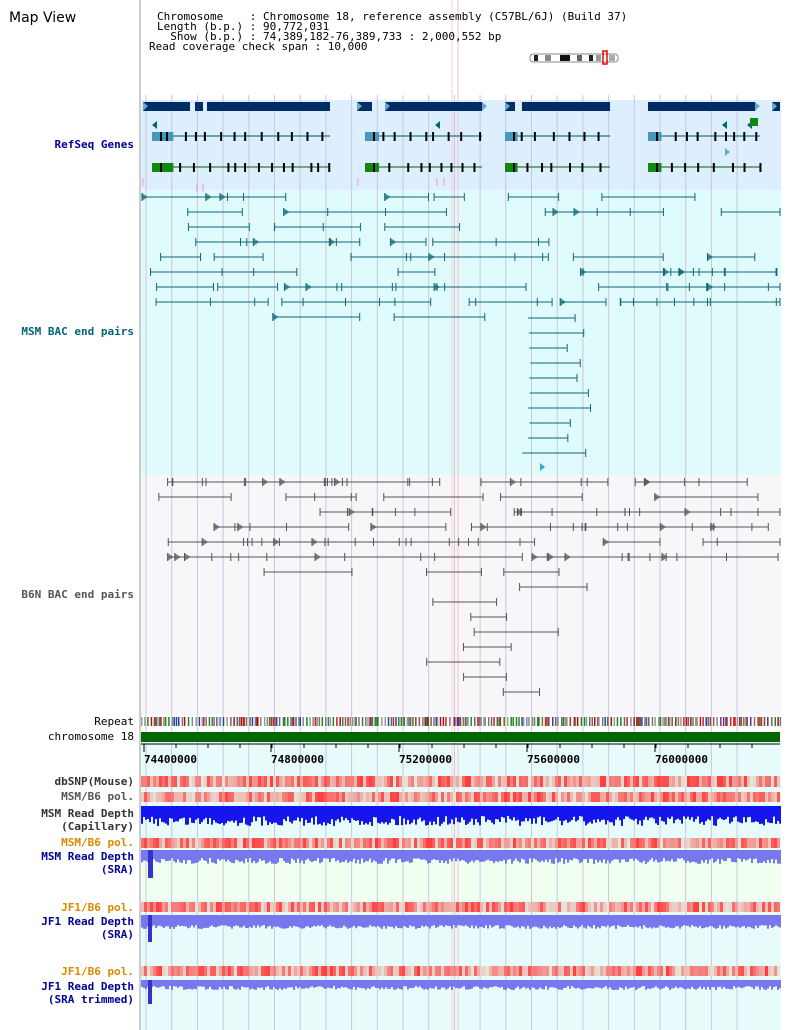 Image resolution: width=800 pixels, height=1030 pixels. Describe the element at coordinates (94, 144) in the screenshot. I see `track-label-refseq: RefSeq Genes` at that location.